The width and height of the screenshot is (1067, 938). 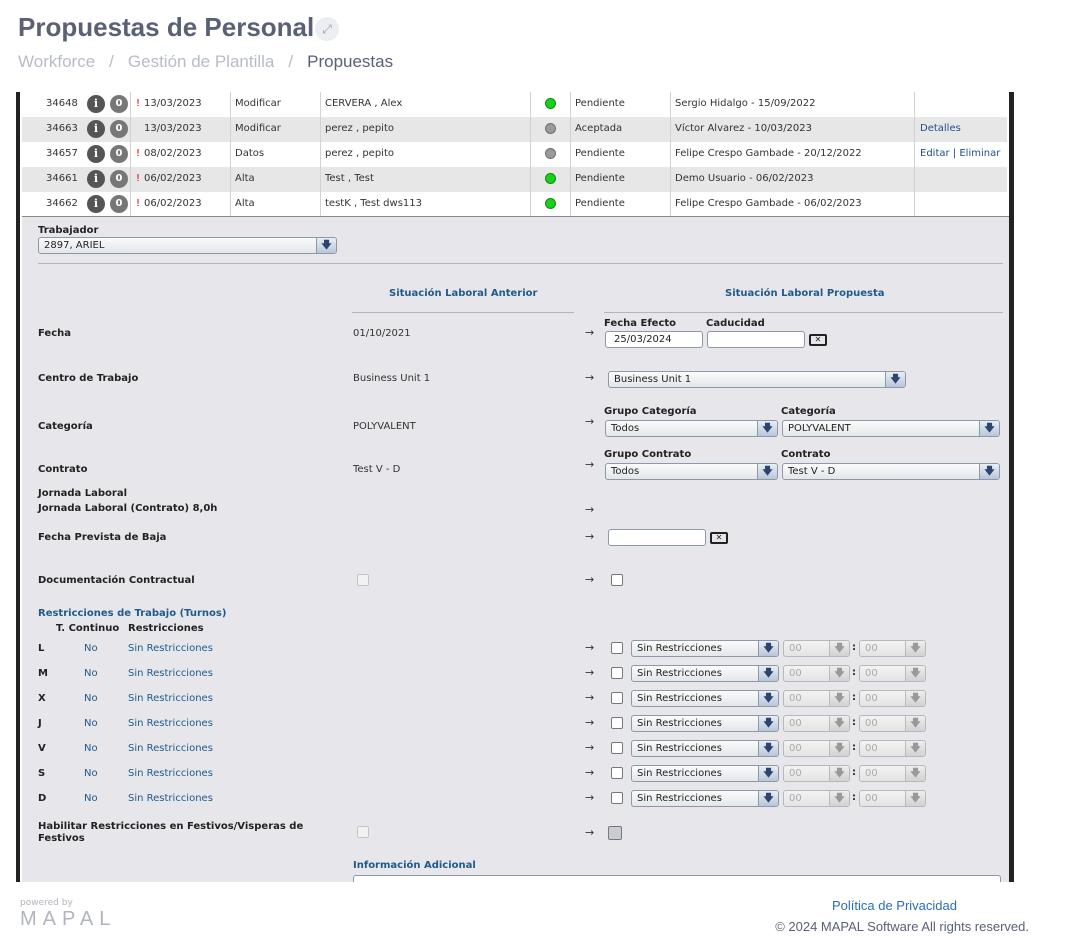 What do you see at coordinates (935, 153) in the screenshot?
I see `action-editar-link: Editar` at bounding box center [935, 153].